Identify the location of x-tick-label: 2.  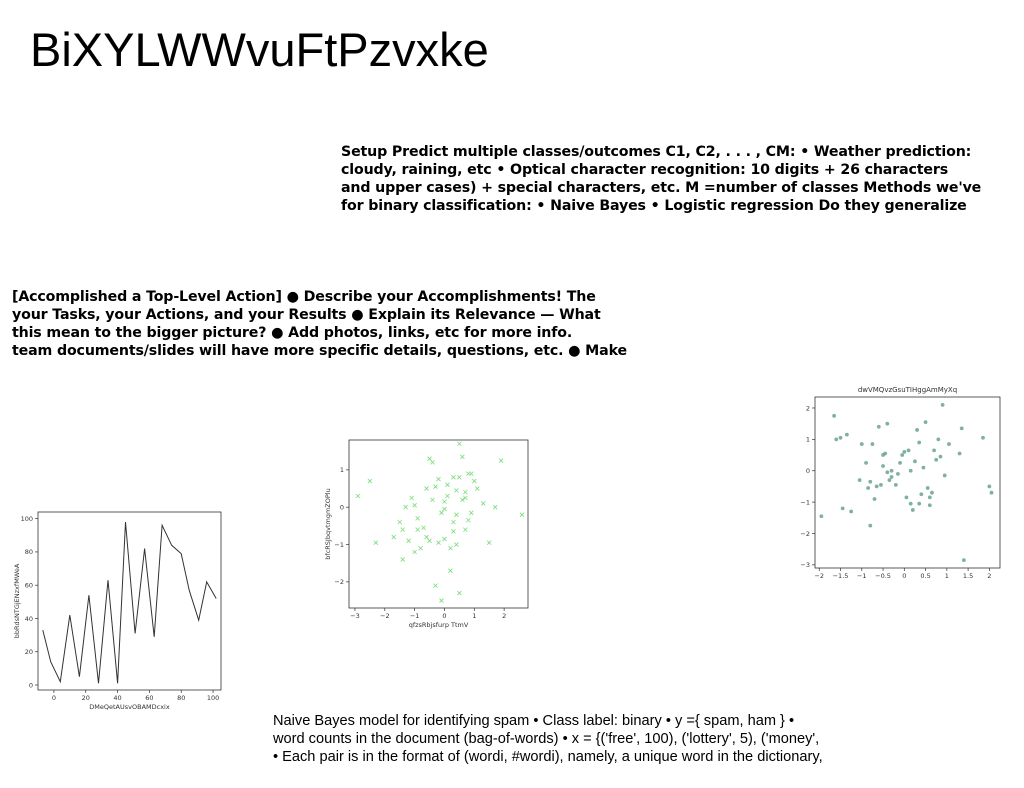
(989, 576).